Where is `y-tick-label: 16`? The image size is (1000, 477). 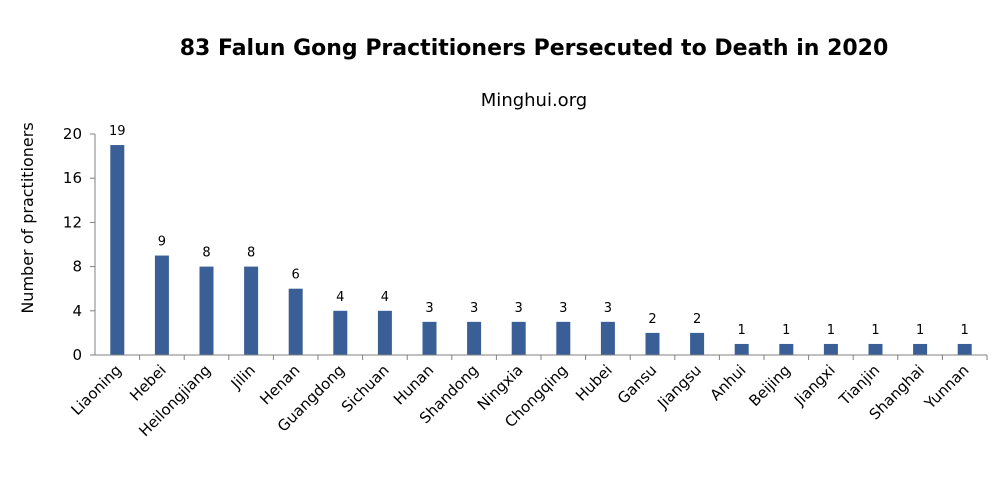
y-tick-label: 16 is located at coordinates (72, 178).